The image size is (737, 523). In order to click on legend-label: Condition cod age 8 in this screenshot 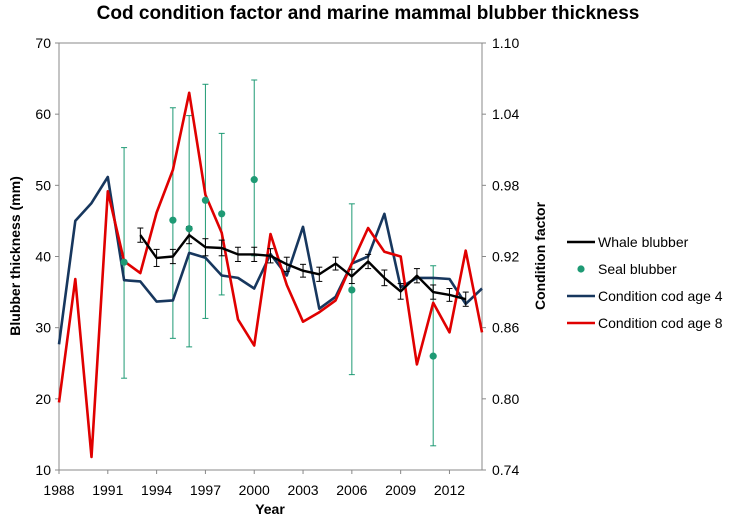, I will do `click(660, 323)`.